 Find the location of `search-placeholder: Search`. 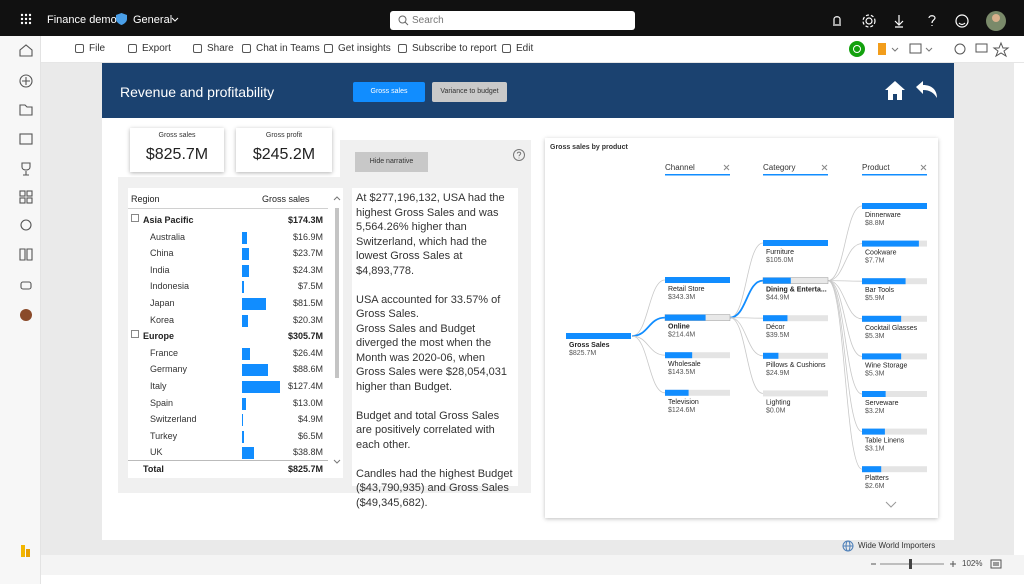

search-placeholder: Search is located at coordinates (428, 20).